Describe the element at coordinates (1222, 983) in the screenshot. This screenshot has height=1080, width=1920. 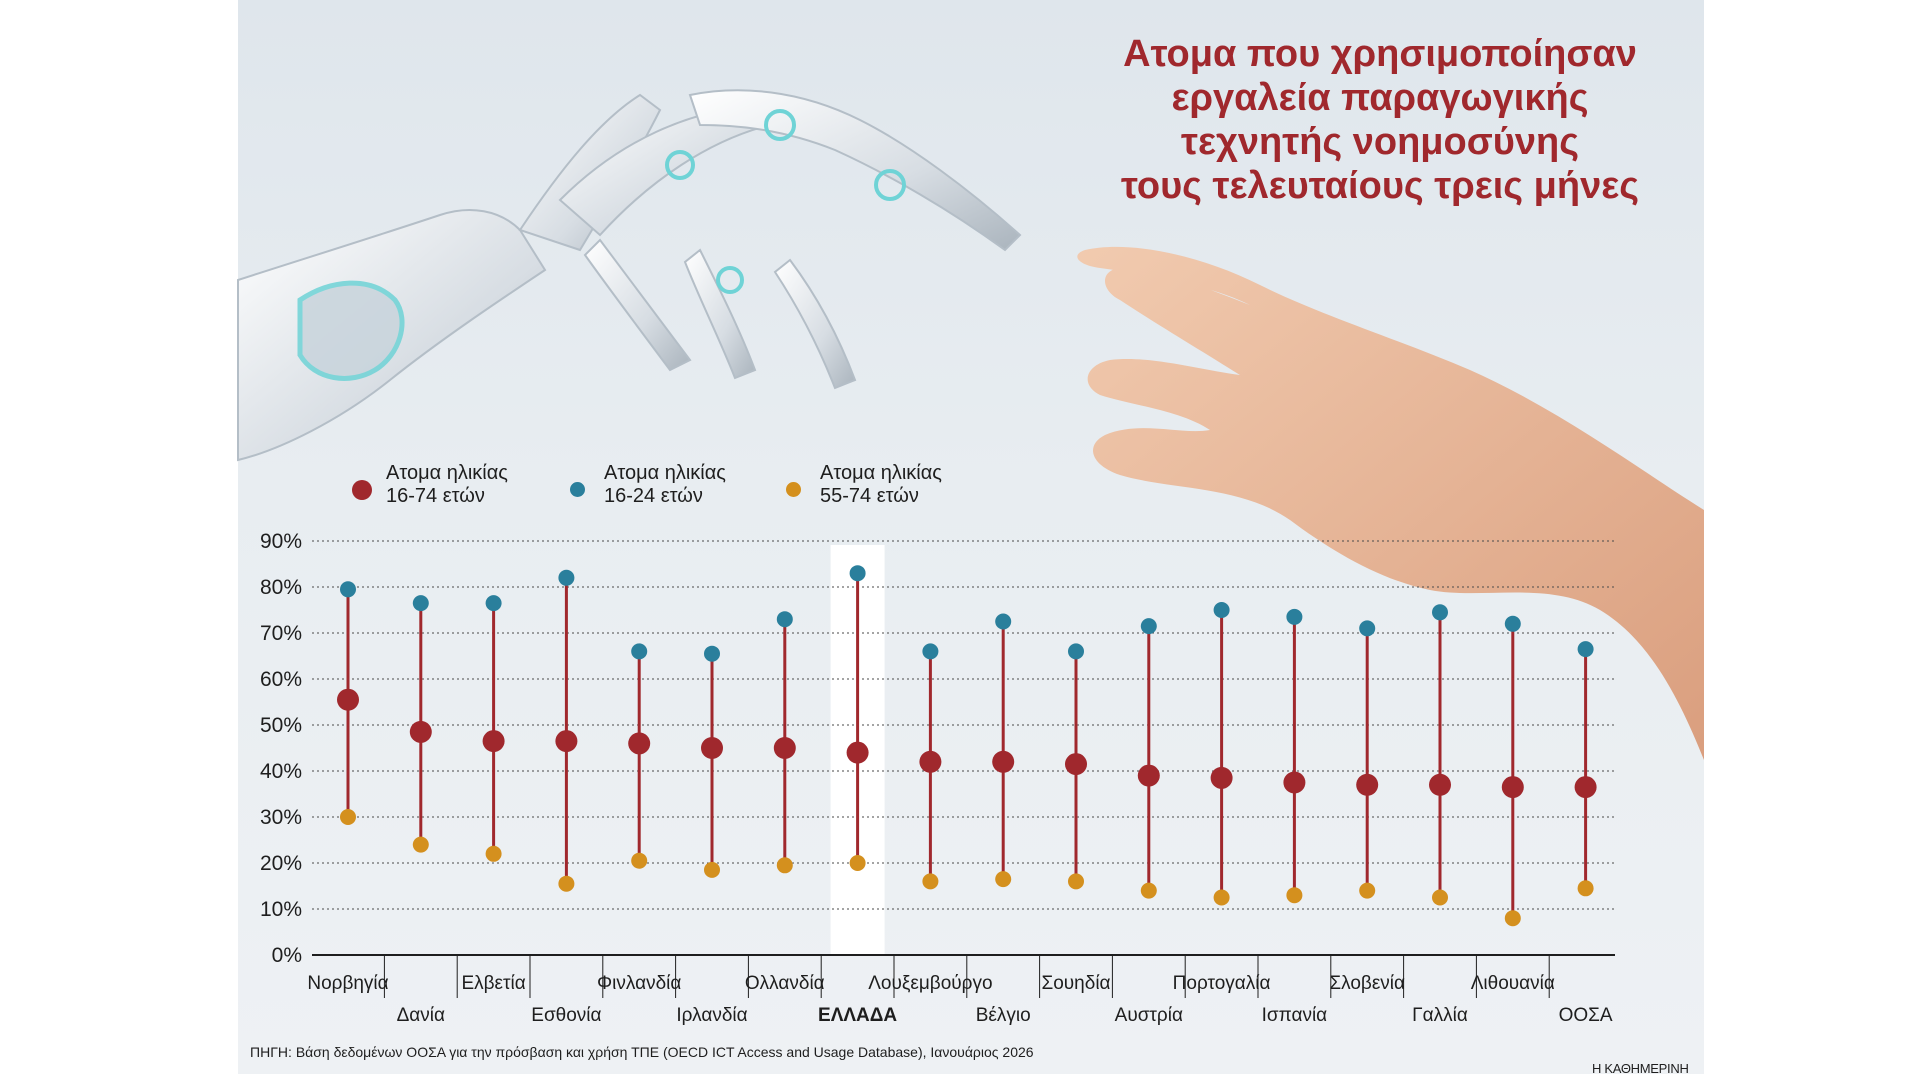
I see `x-category-label: Πορτογαλία` at that location.